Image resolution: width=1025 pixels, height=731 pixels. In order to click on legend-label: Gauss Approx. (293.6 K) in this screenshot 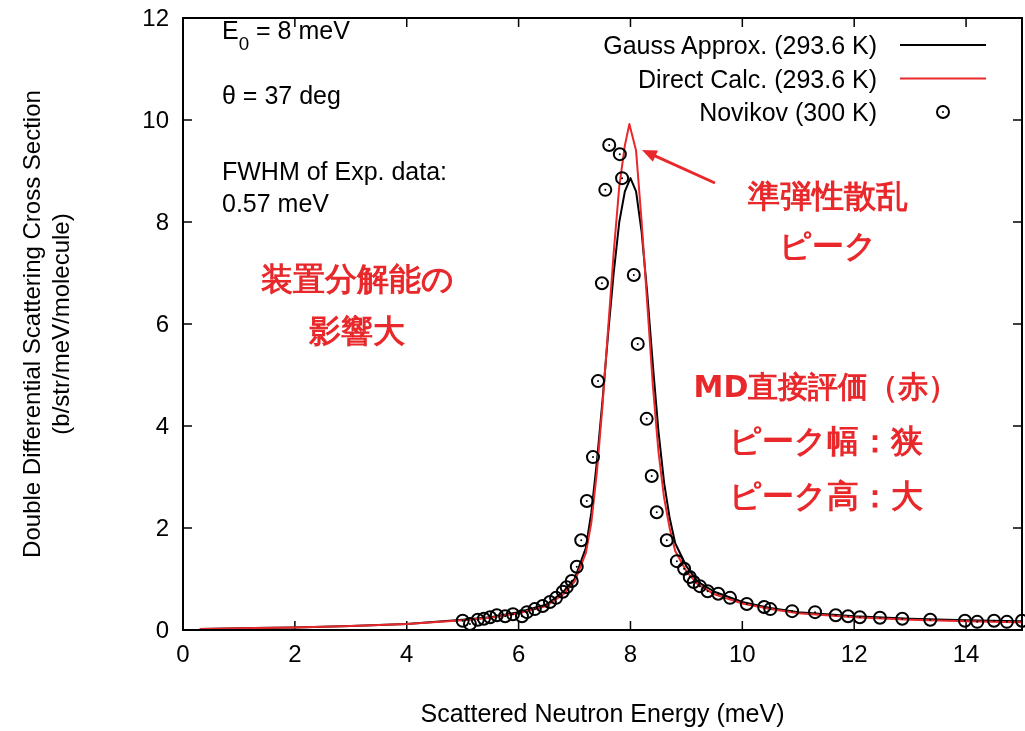, I will do `click(740, 45)`.